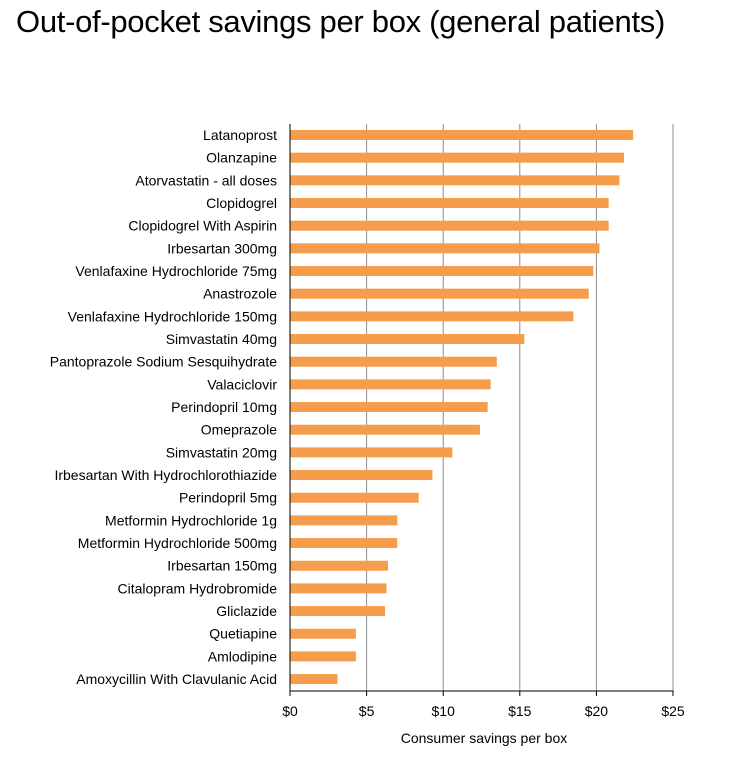  What do you see at coordinates (444, 711) in the screenshot?
I see `x-tick-label-2: $10` at bounding box center [444, 711].